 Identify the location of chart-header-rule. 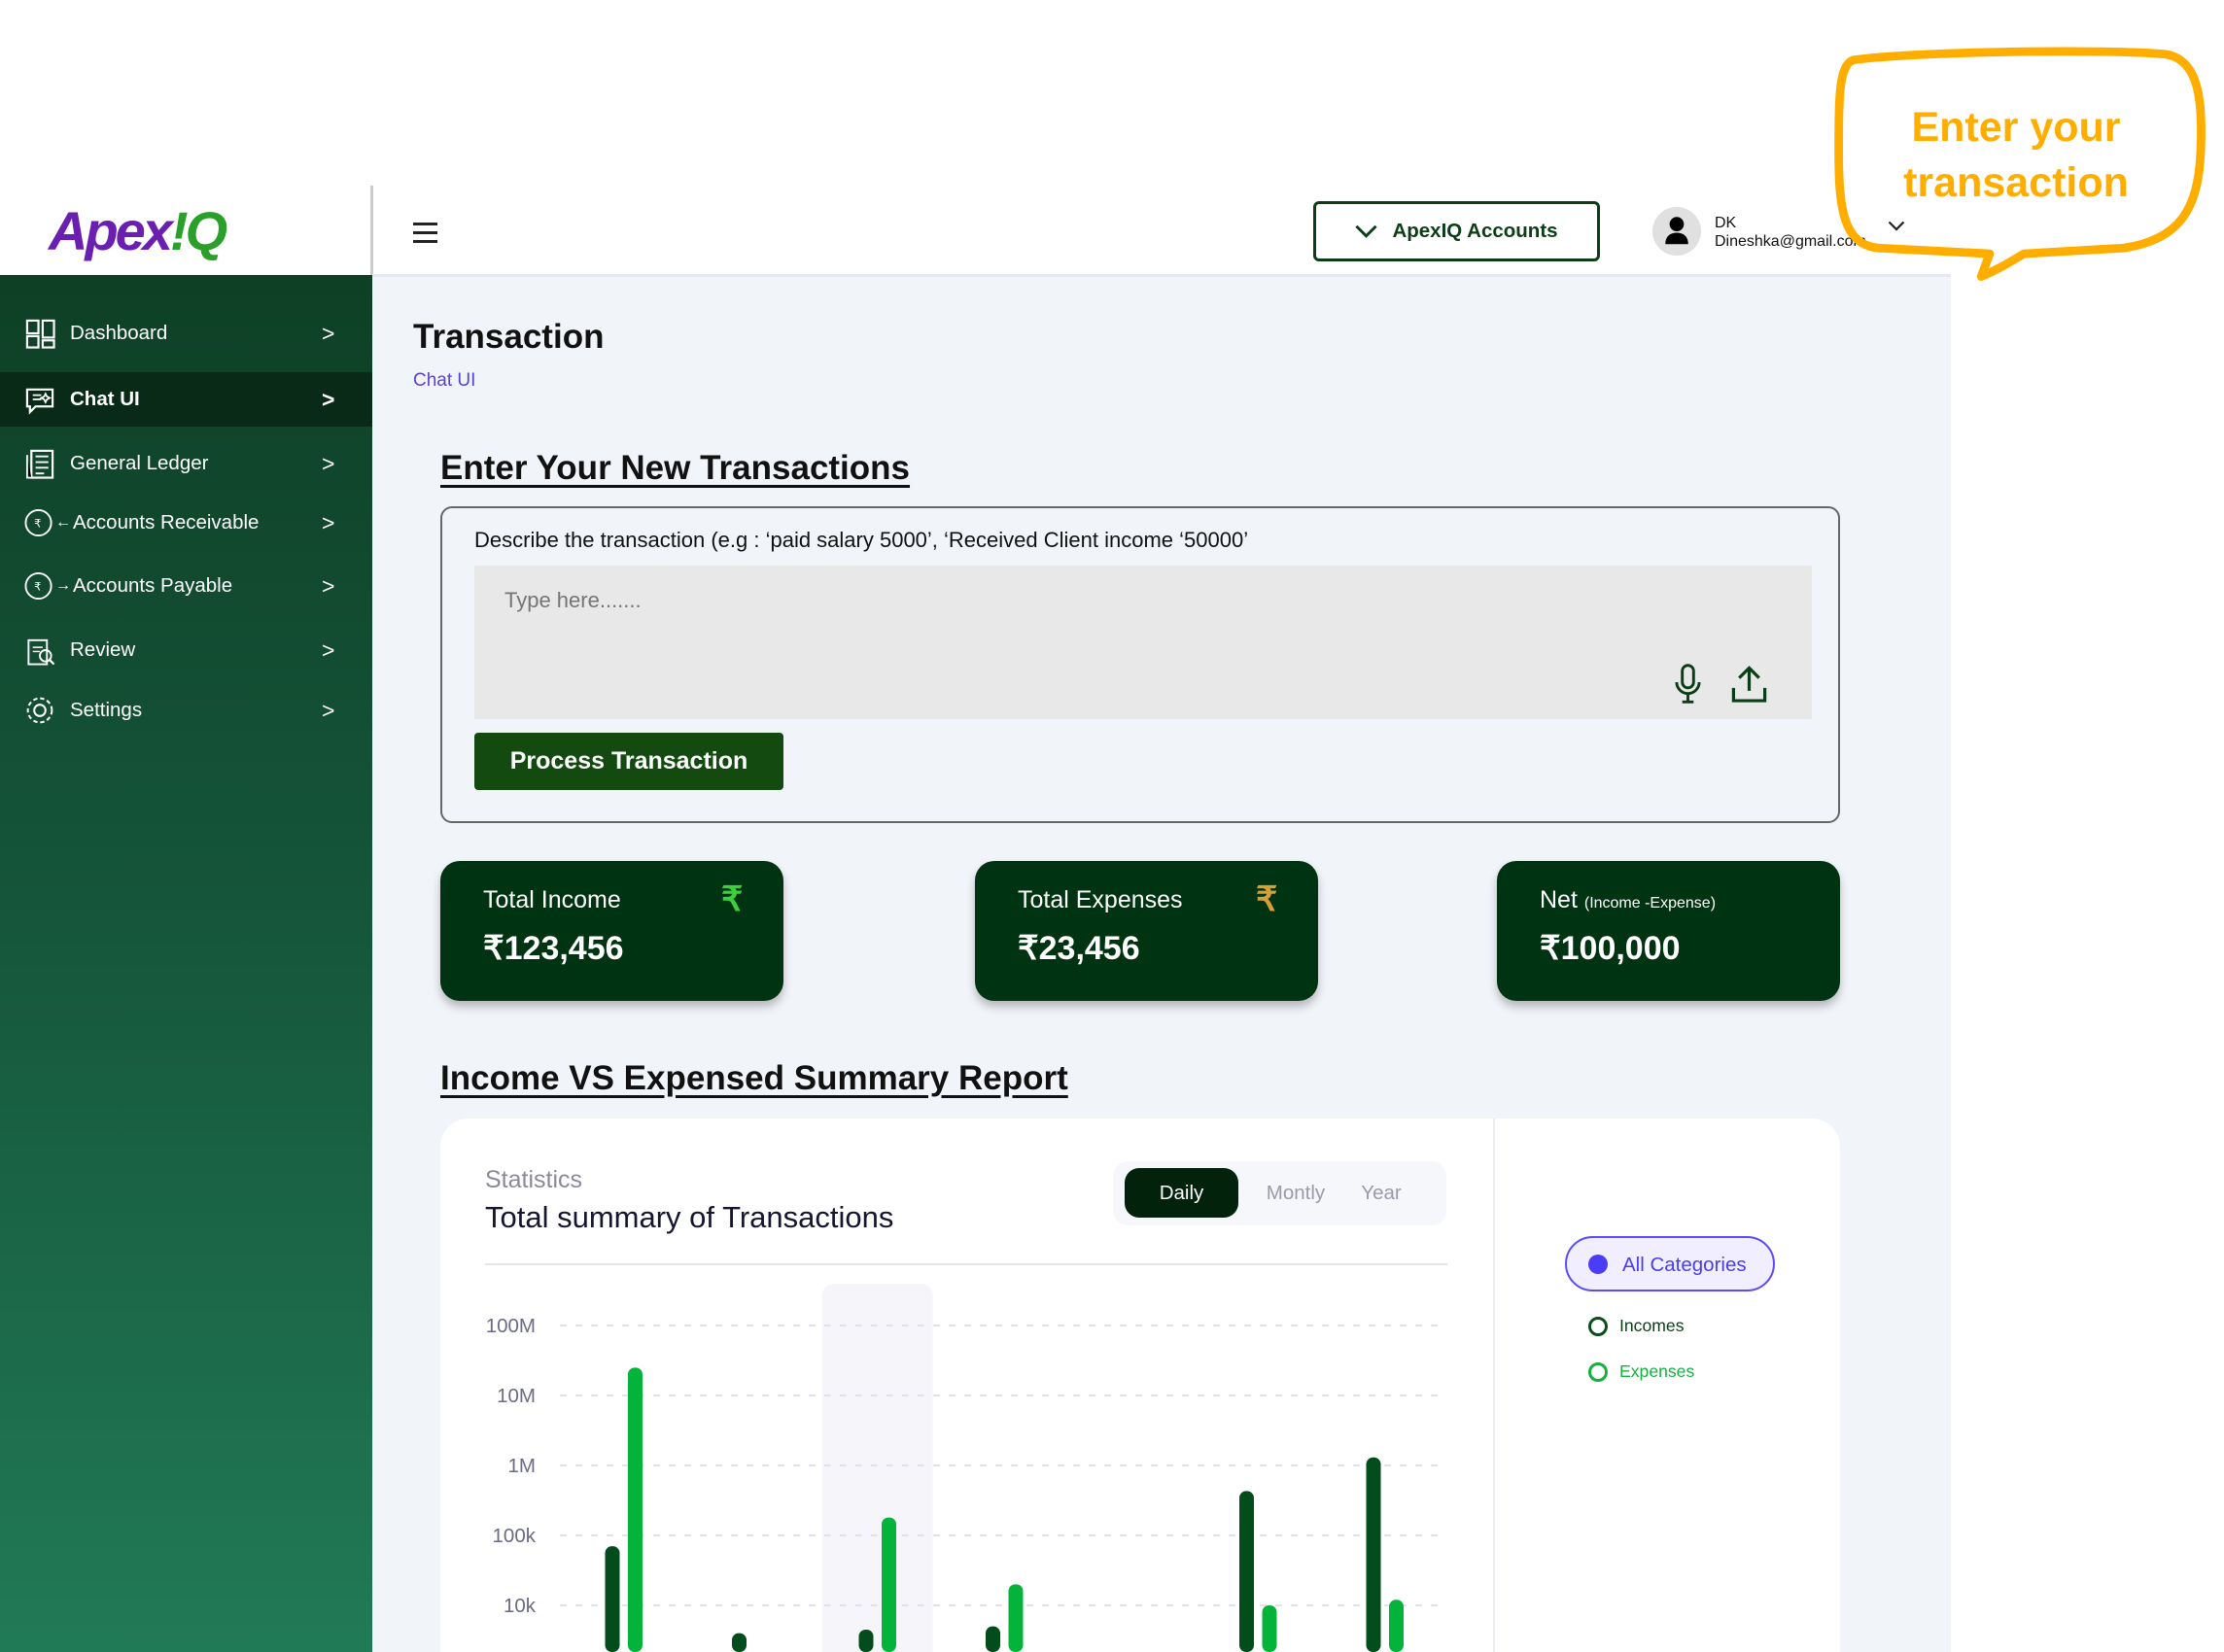
(966, 1264).